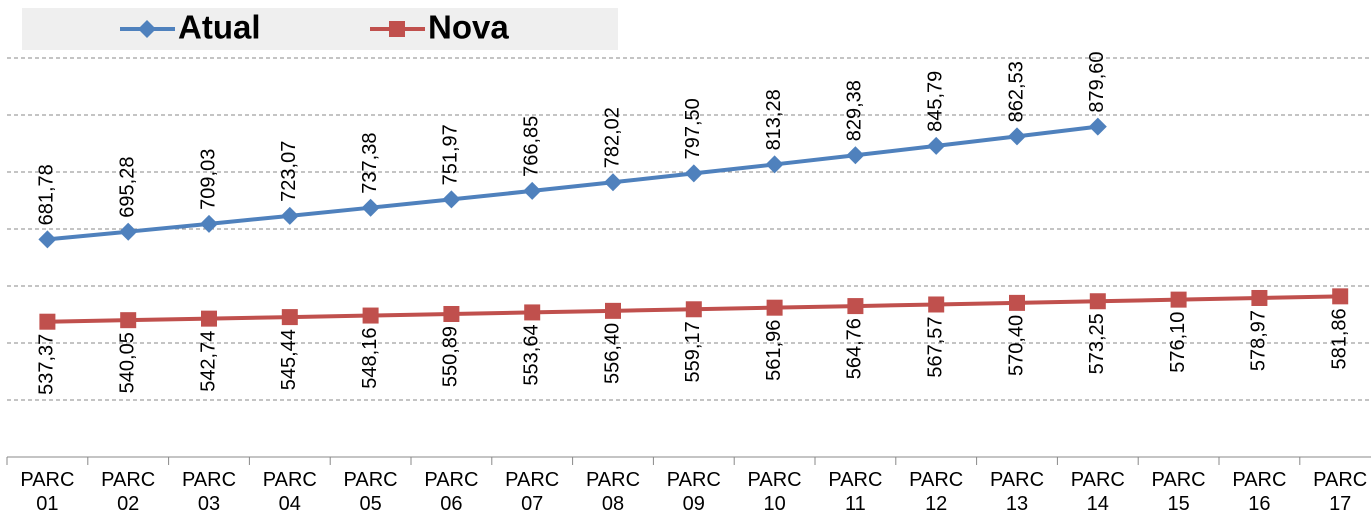 This screenshot has width=1371, height=519. What do you see at coordinates (47, 364) in the screenshot?
I see `data-label: 537,37` at bounding box center [47, 364].